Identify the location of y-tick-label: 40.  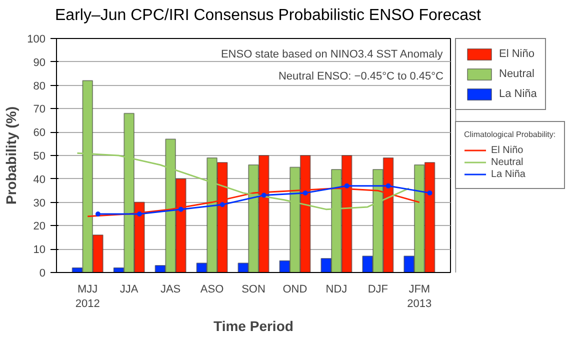
(39, 180).